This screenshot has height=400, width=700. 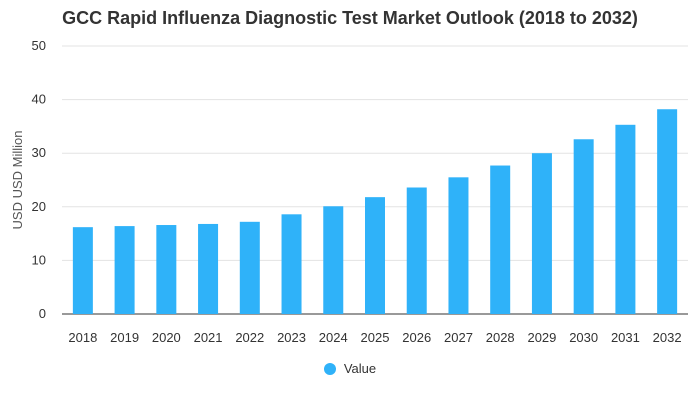 I want to click on x-tick-label: 2028, so click(x=500, y=337).